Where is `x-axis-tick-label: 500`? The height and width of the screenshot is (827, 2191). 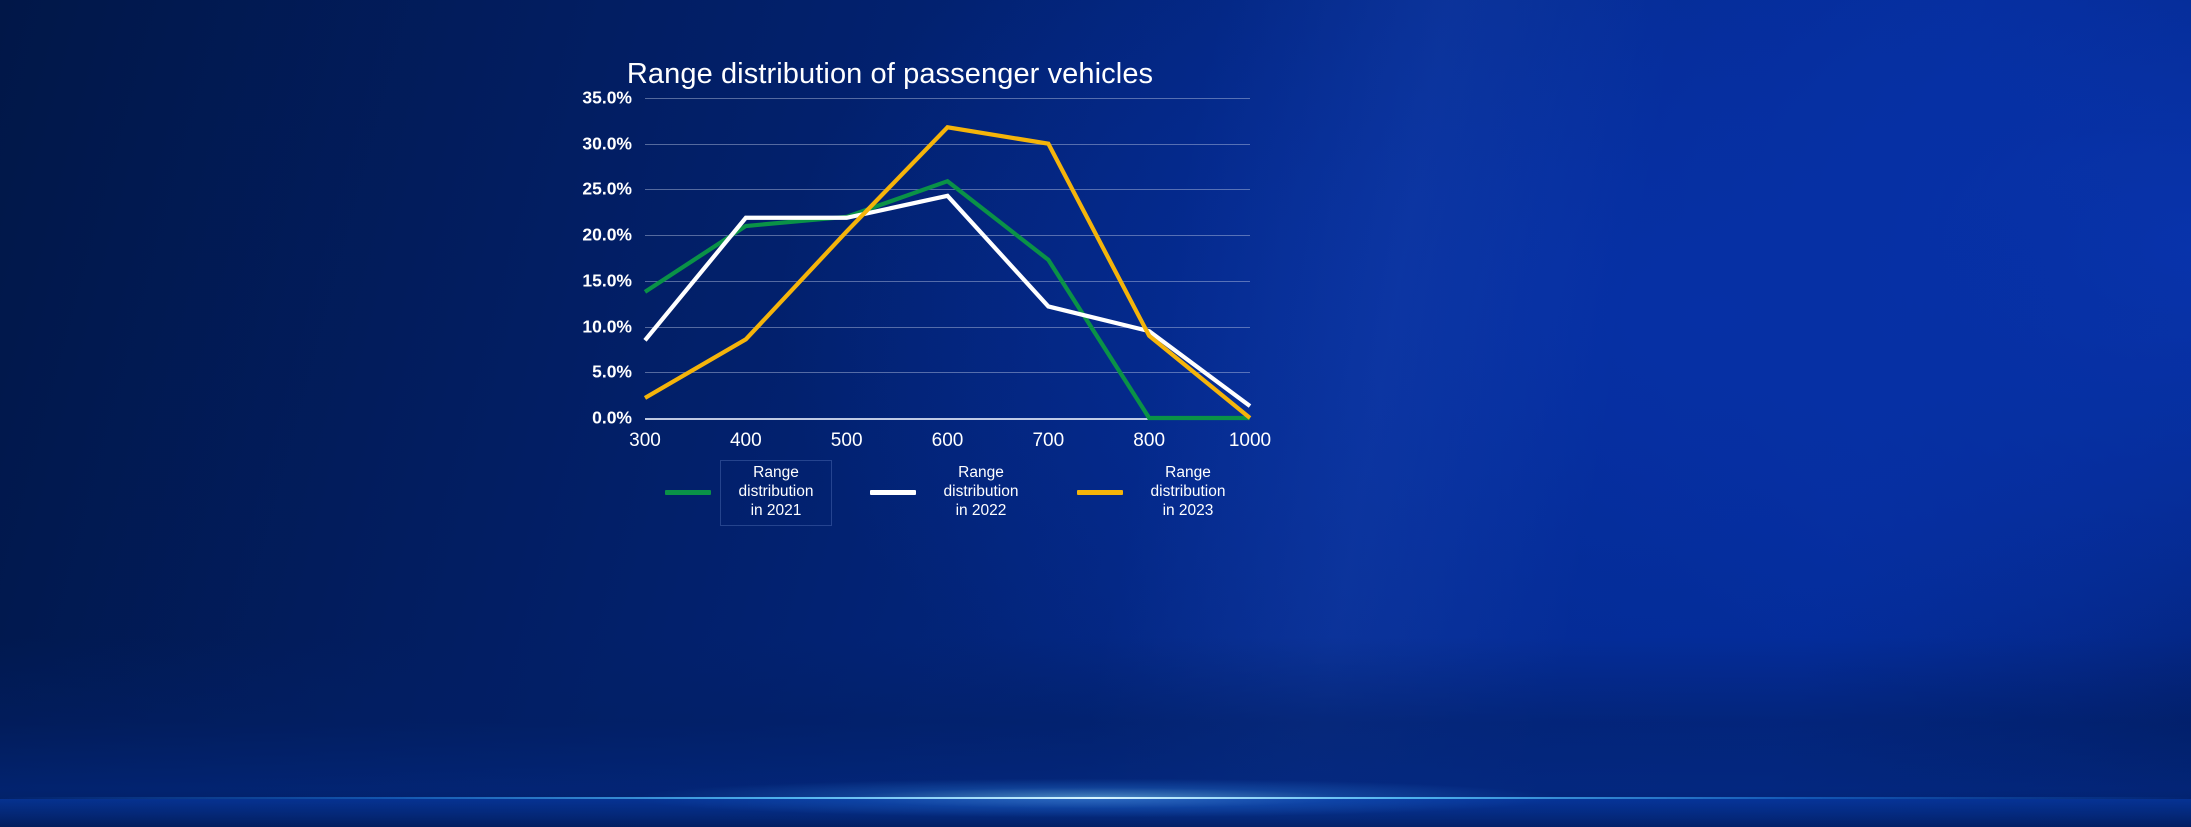
x-axis-tick-label: 500 is located at coordinates (846, 440).